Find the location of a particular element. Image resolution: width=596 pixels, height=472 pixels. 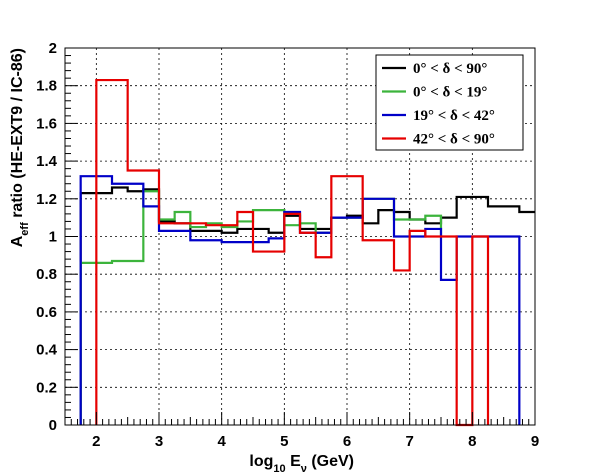

x-tick-label: 6 is located at coordinates (347, 441).